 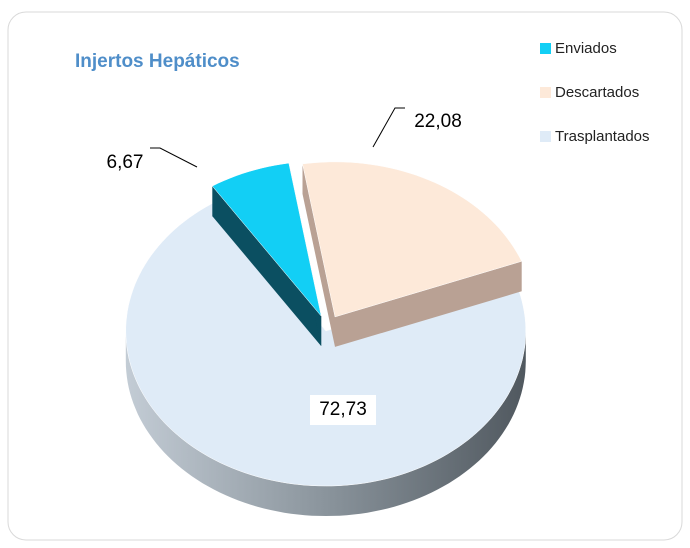 I want to click on data-label: 6,67, so click(x=125, y=162).